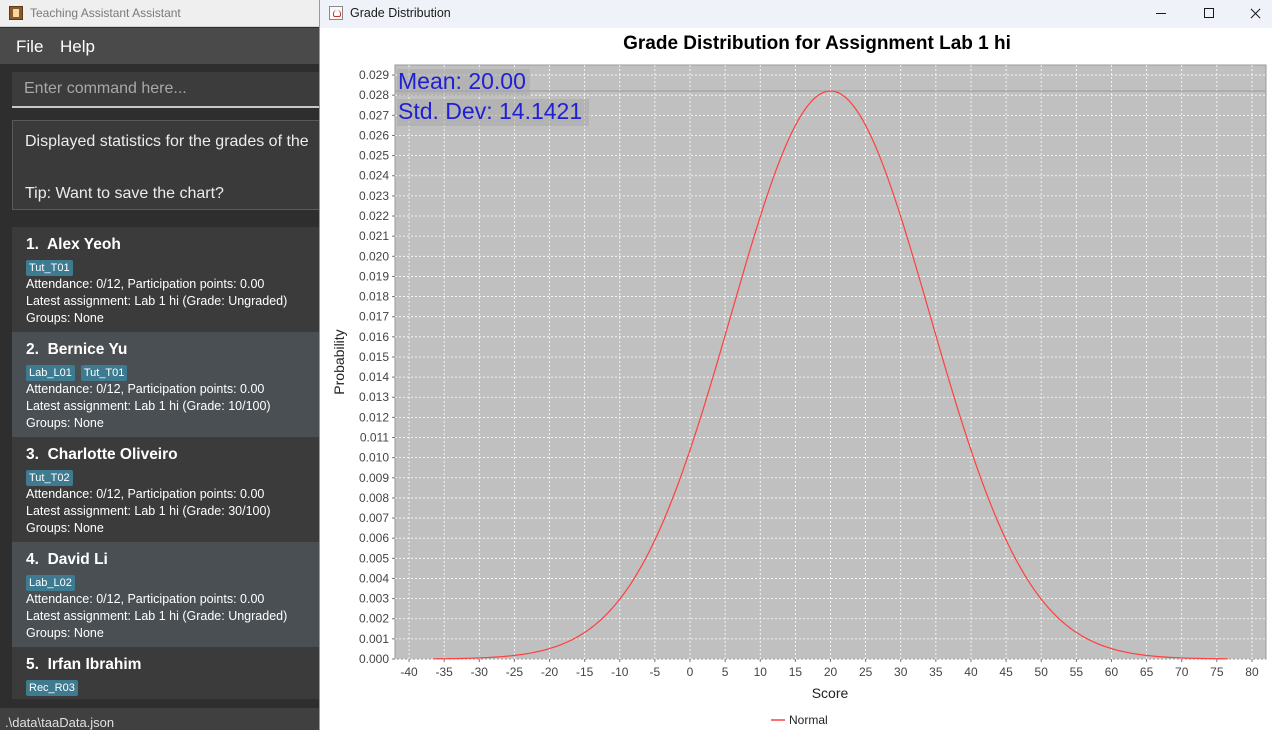  I want to click on app-title-bar: Teaching Assistant Assistant, so click(160, 13).